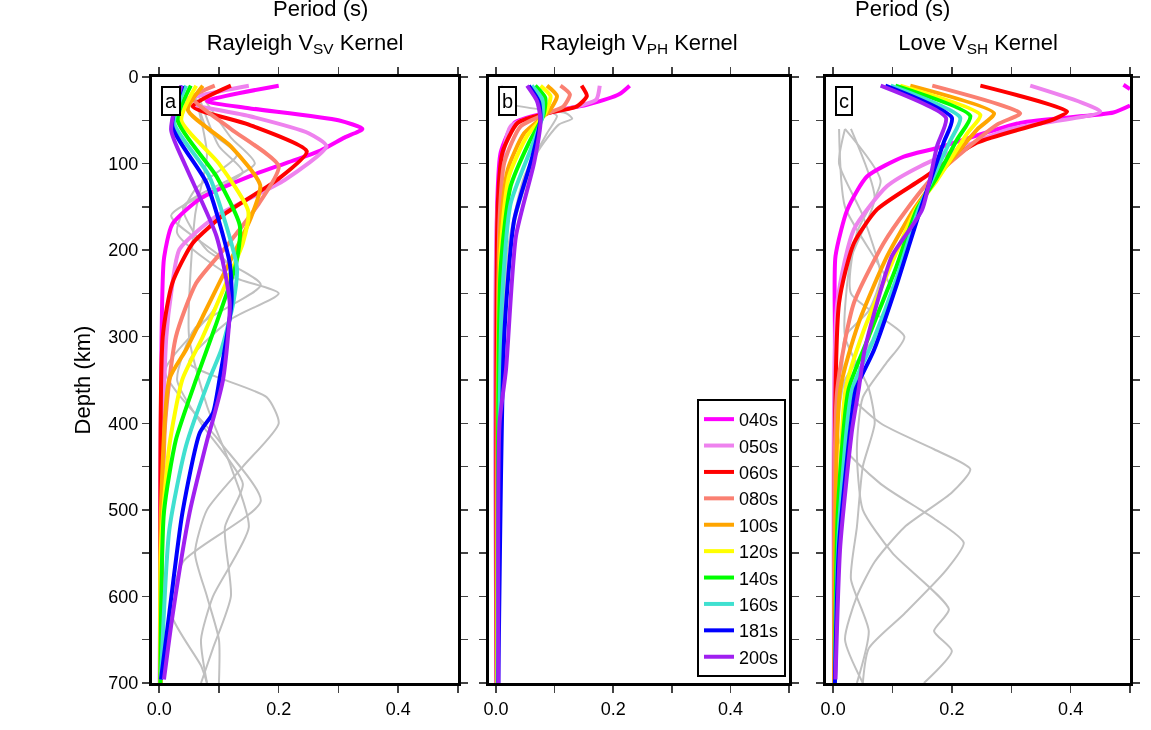  I want to click on y-tick-label: 300, so click(123, 337).